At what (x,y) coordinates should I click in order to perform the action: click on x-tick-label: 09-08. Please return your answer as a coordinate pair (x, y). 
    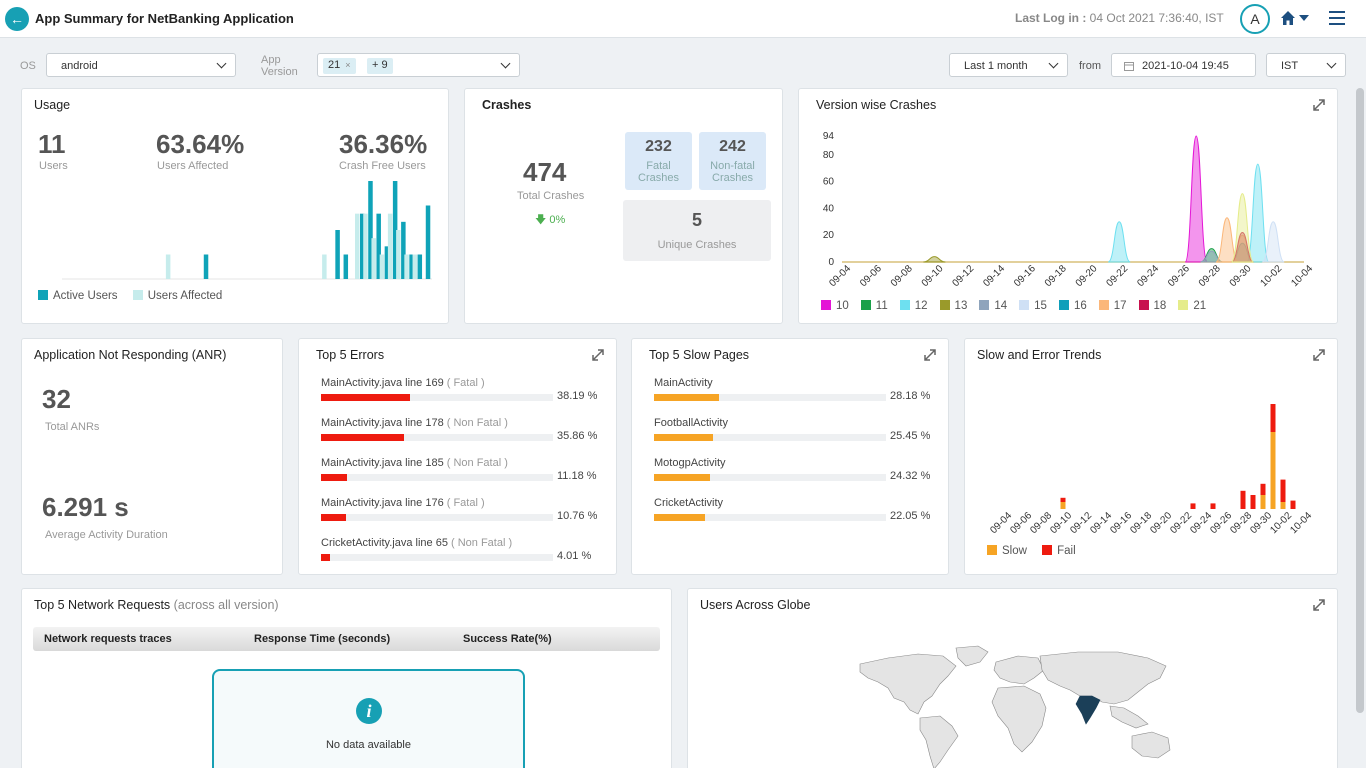
    Looking at the image, I should click on (1041, 523).